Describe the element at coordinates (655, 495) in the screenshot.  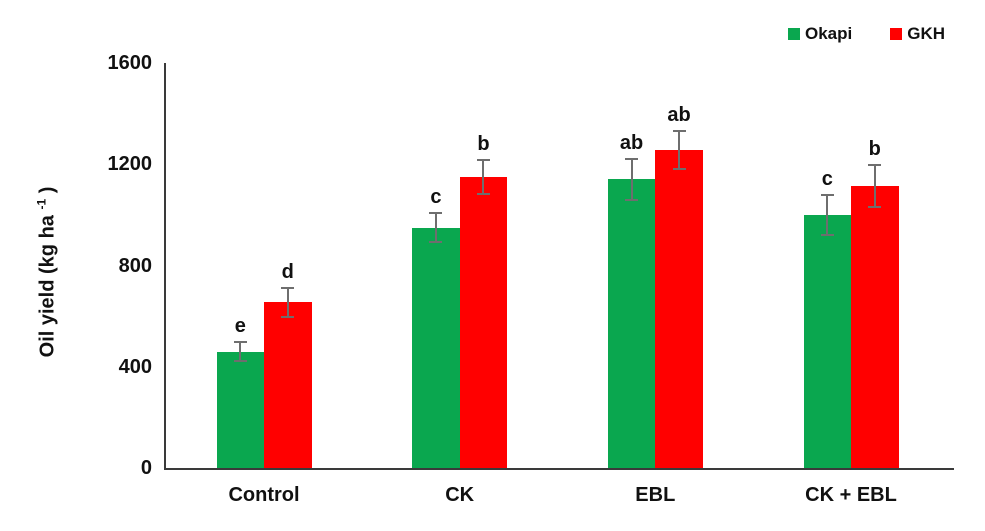
I see `x-category-label: EBL` at that location.